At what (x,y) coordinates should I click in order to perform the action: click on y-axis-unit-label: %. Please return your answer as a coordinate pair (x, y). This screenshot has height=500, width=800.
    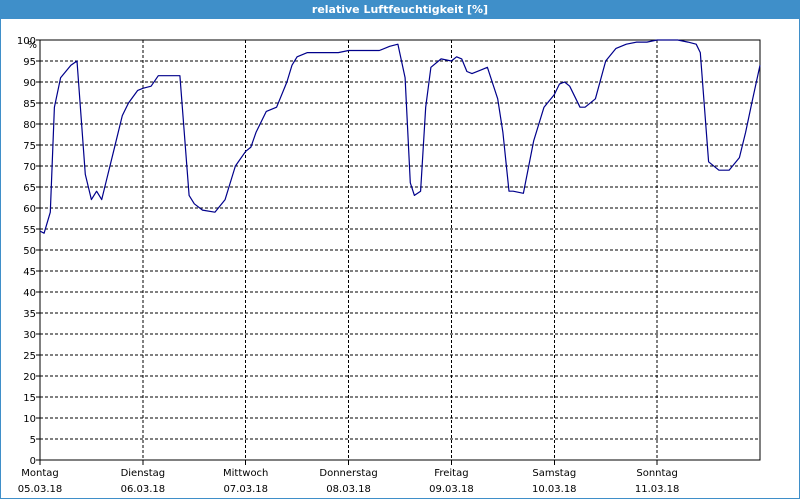
    Looking at the image, I should click on (32, 45).